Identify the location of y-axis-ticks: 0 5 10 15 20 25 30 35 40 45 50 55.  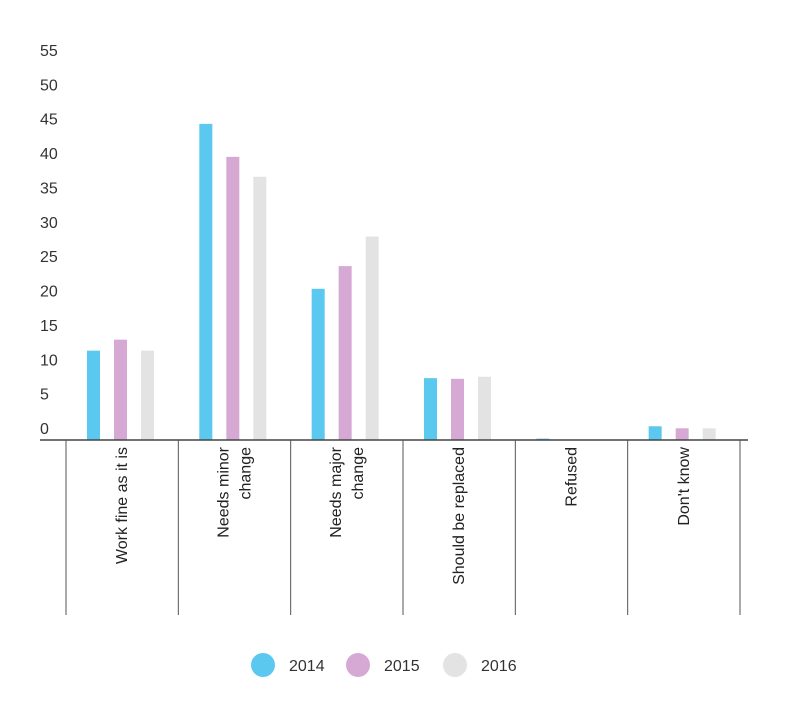
(49, 240).